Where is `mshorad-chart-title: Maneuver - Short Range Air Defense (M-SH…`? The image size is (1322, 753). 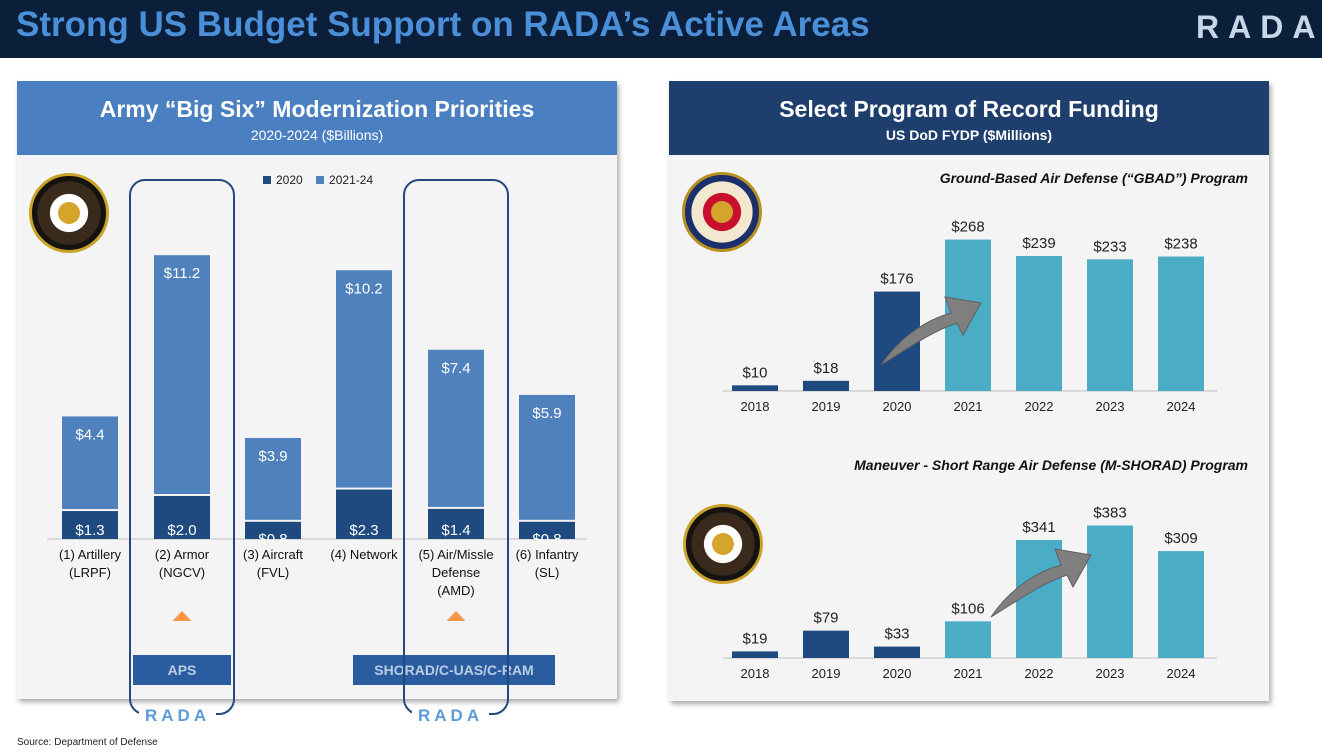
mshorad-chart-title: Maneuver - Short Range Air Defense (M-SH… is located at coordinates (1051, 465).